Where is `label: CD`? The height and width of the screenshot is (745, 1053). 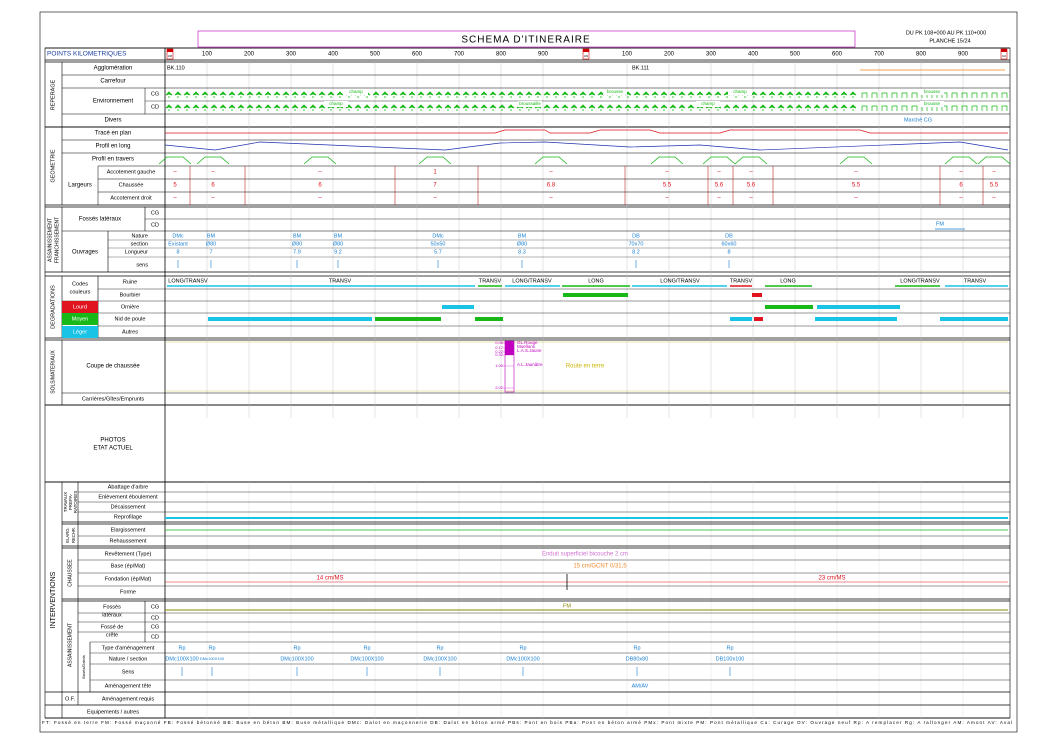
label: CD is located at coordinates (155, 225).